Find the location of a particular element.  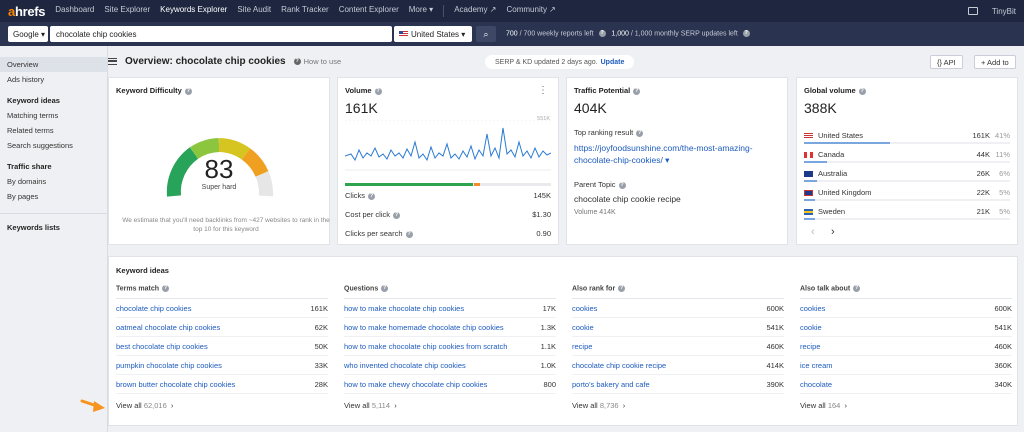

table-row: ice cream 360K is located at coordinates (906, 365).